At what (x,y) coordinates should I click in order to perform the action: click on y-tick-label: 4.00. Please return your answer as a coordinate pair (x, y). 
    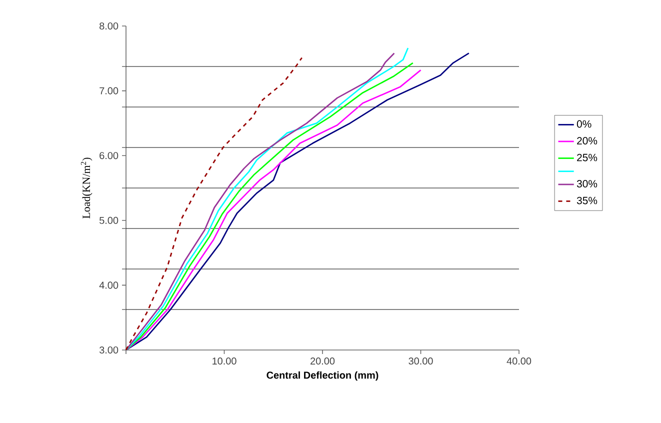
    Looking at the image, I should click on (108, 285).